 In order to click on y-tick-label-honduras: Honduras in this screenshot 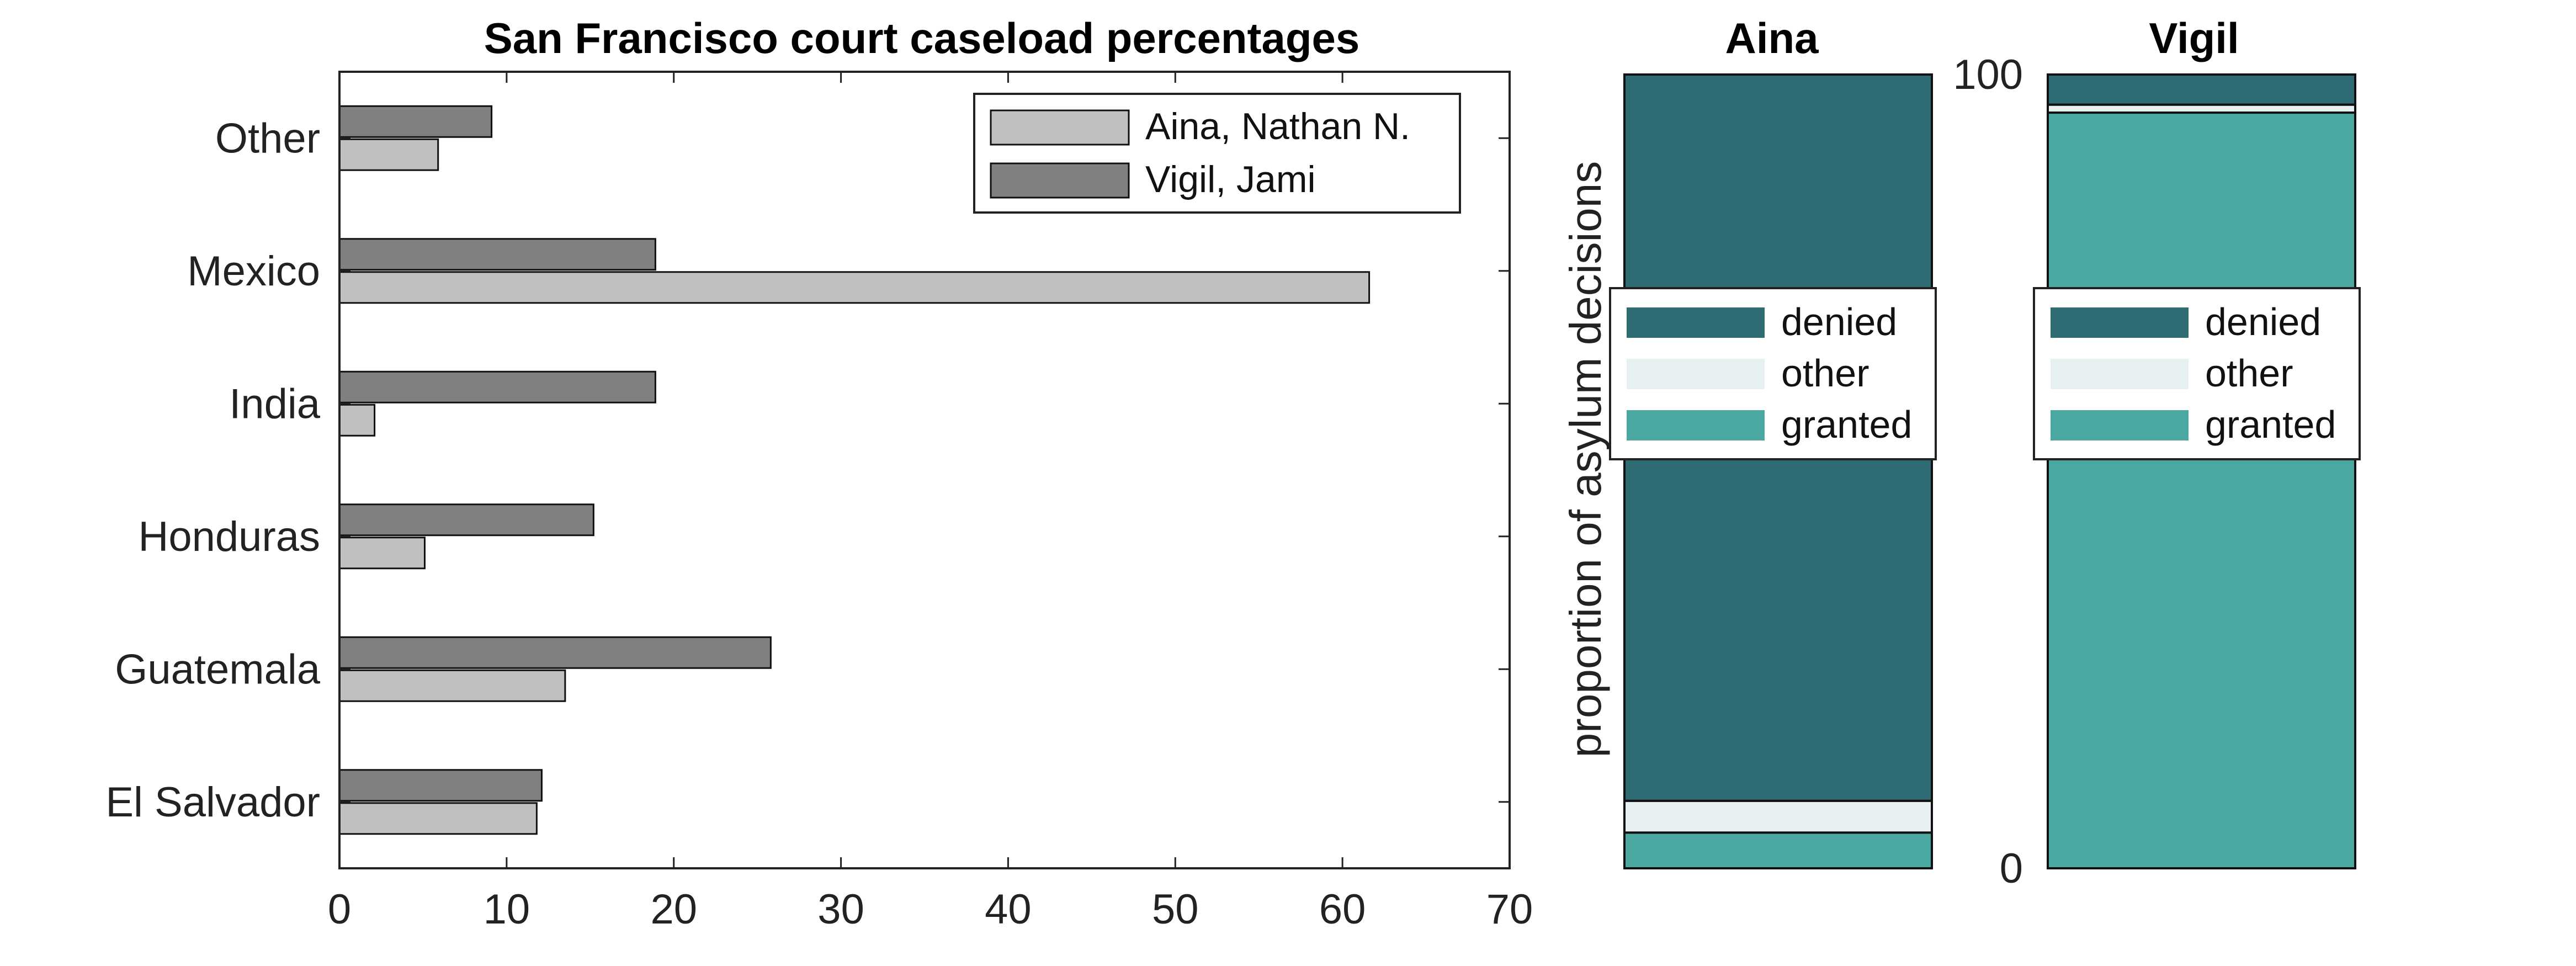, I will do `click(229, 537)`.